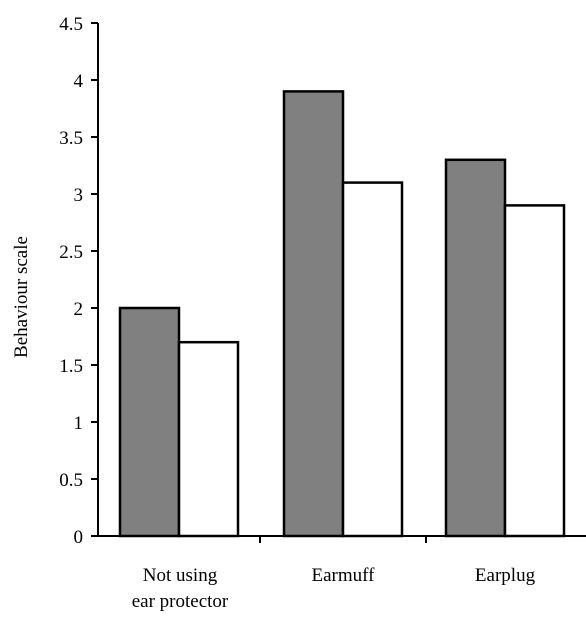 The width and height of the screenshot is (586, 619). Describe the element at coordinates (71, 252) in the screenshot. I see `y-tick-label: 2.5` at that location.